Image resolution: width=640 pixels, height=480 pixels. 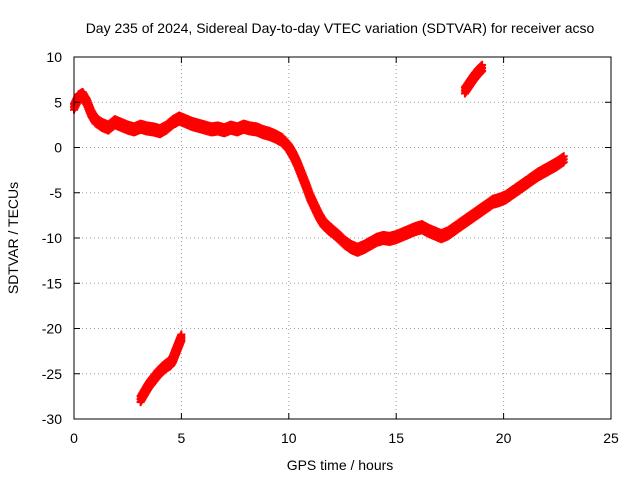 What do you see at coordinates (52, 374) in the screenshot?
I see `y-tick-label: -25` at bounding box center [52, 374].